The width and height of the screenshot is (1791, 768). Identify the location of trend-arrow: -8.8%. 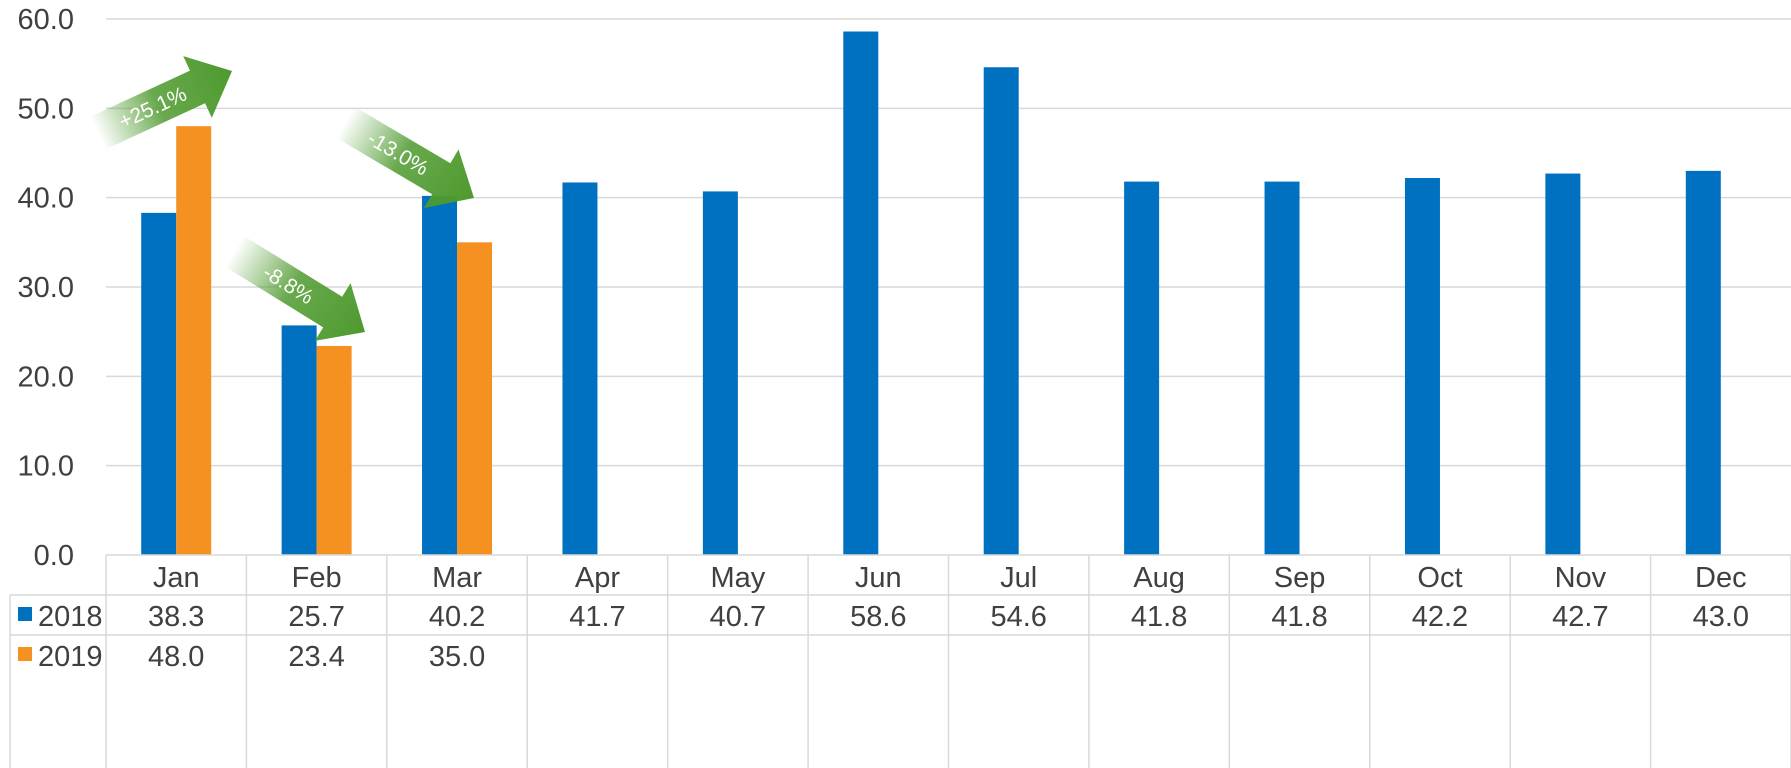
(294, 288).